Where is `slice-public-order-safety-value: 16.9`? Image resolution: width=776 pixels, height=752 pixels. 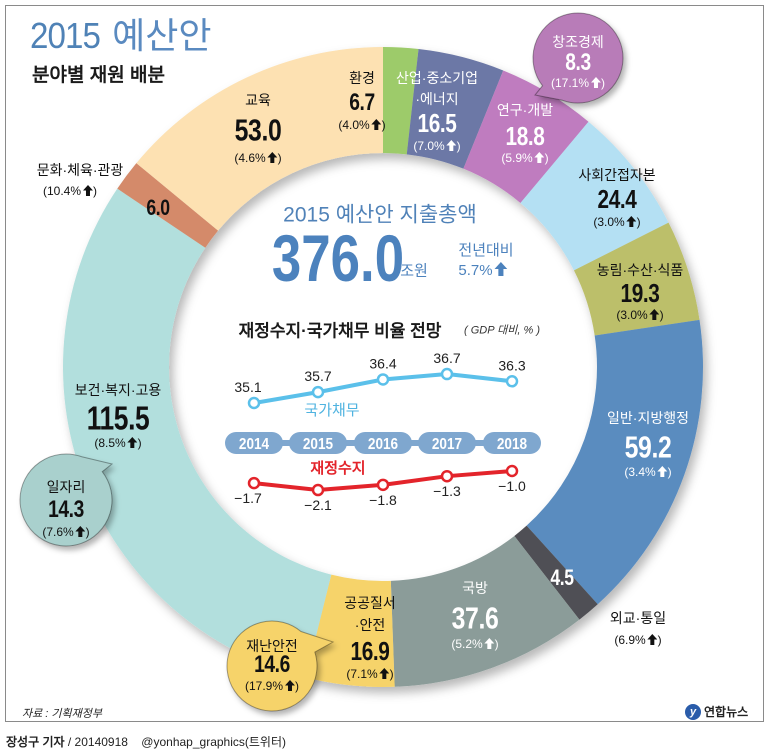 slice-public-order-safety-value: 16.9 is located at coordinates (370, 651).